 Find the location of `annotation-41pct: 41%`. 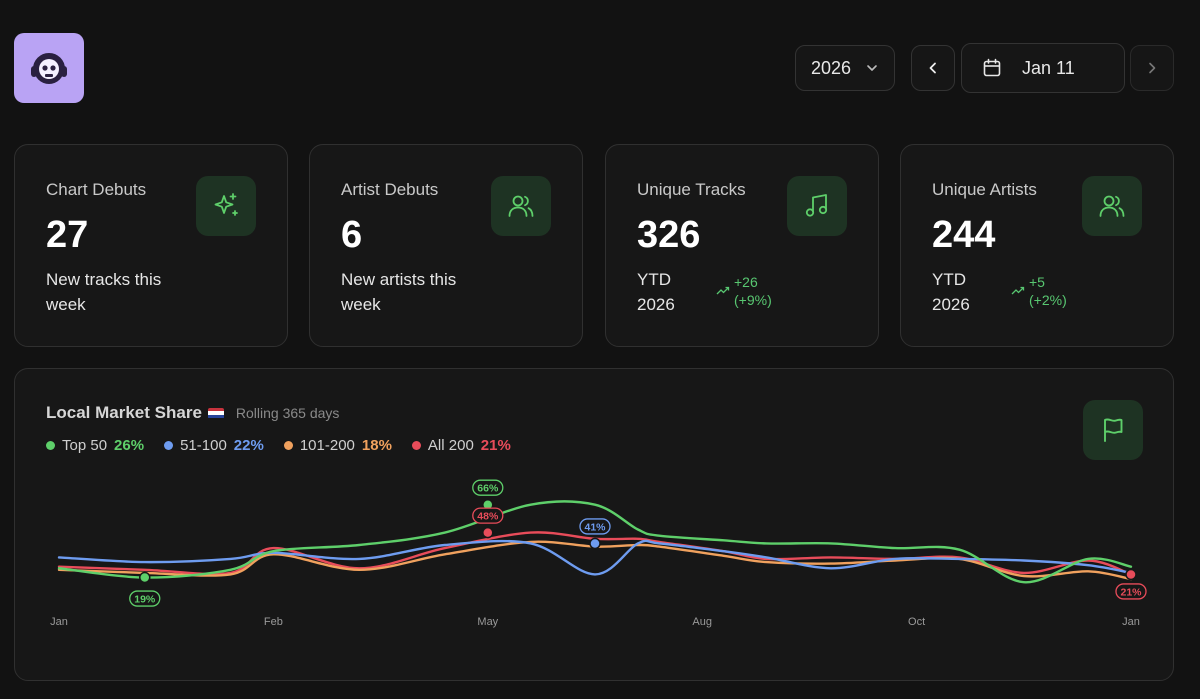

annotation-41pct: 41% is located at coordinates (595, 534).